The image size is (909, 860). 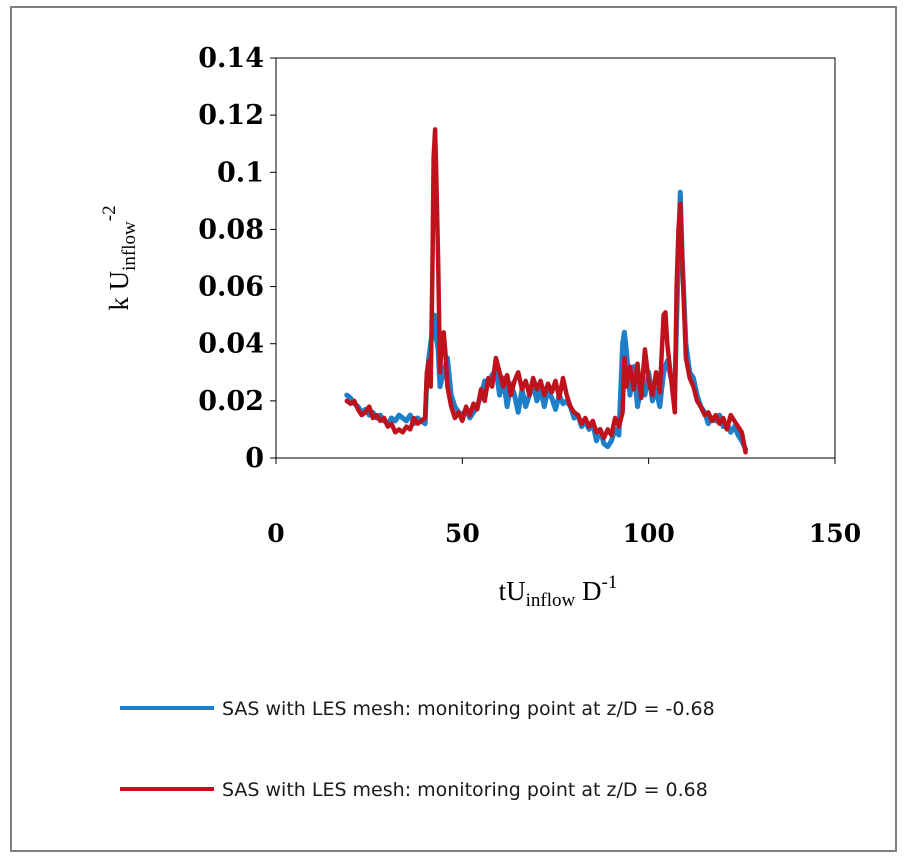 What do you see at coordinates (240, 172) in the screenshot?
I see `y-tick-label: 0.1` at bounding box center [240, 172].